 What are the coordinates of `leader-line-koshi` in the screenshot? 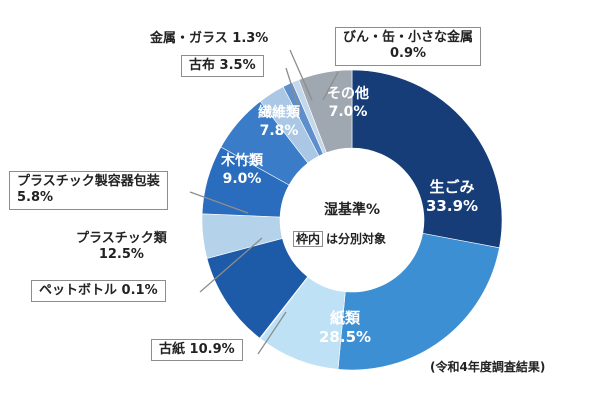 It's located at (272, 333).